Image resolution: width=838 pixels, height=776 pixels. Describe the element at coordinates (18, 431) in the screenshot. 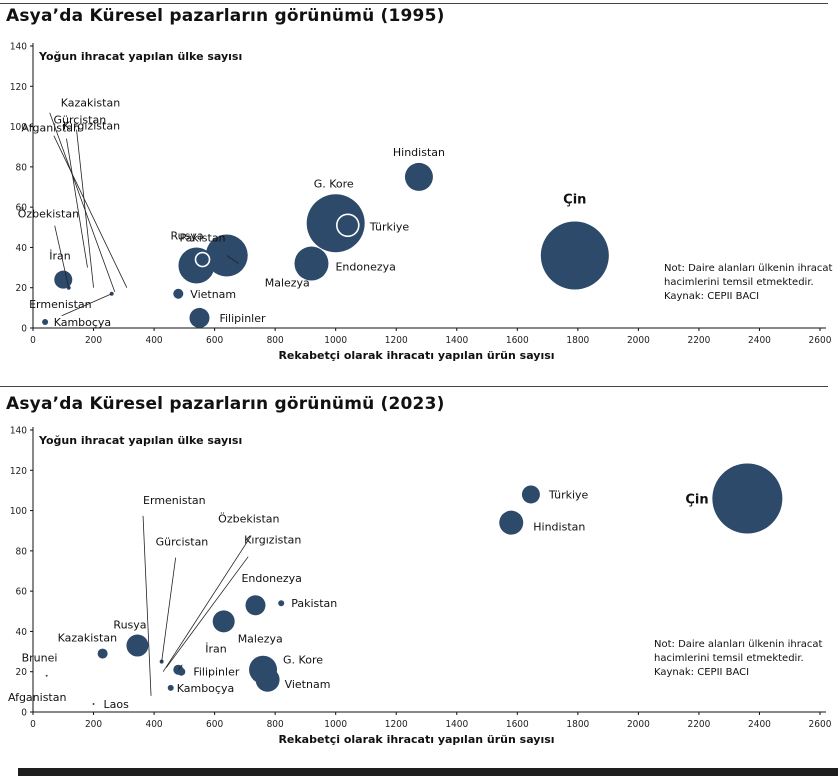

I see `y-tick-label: 140` at that location.